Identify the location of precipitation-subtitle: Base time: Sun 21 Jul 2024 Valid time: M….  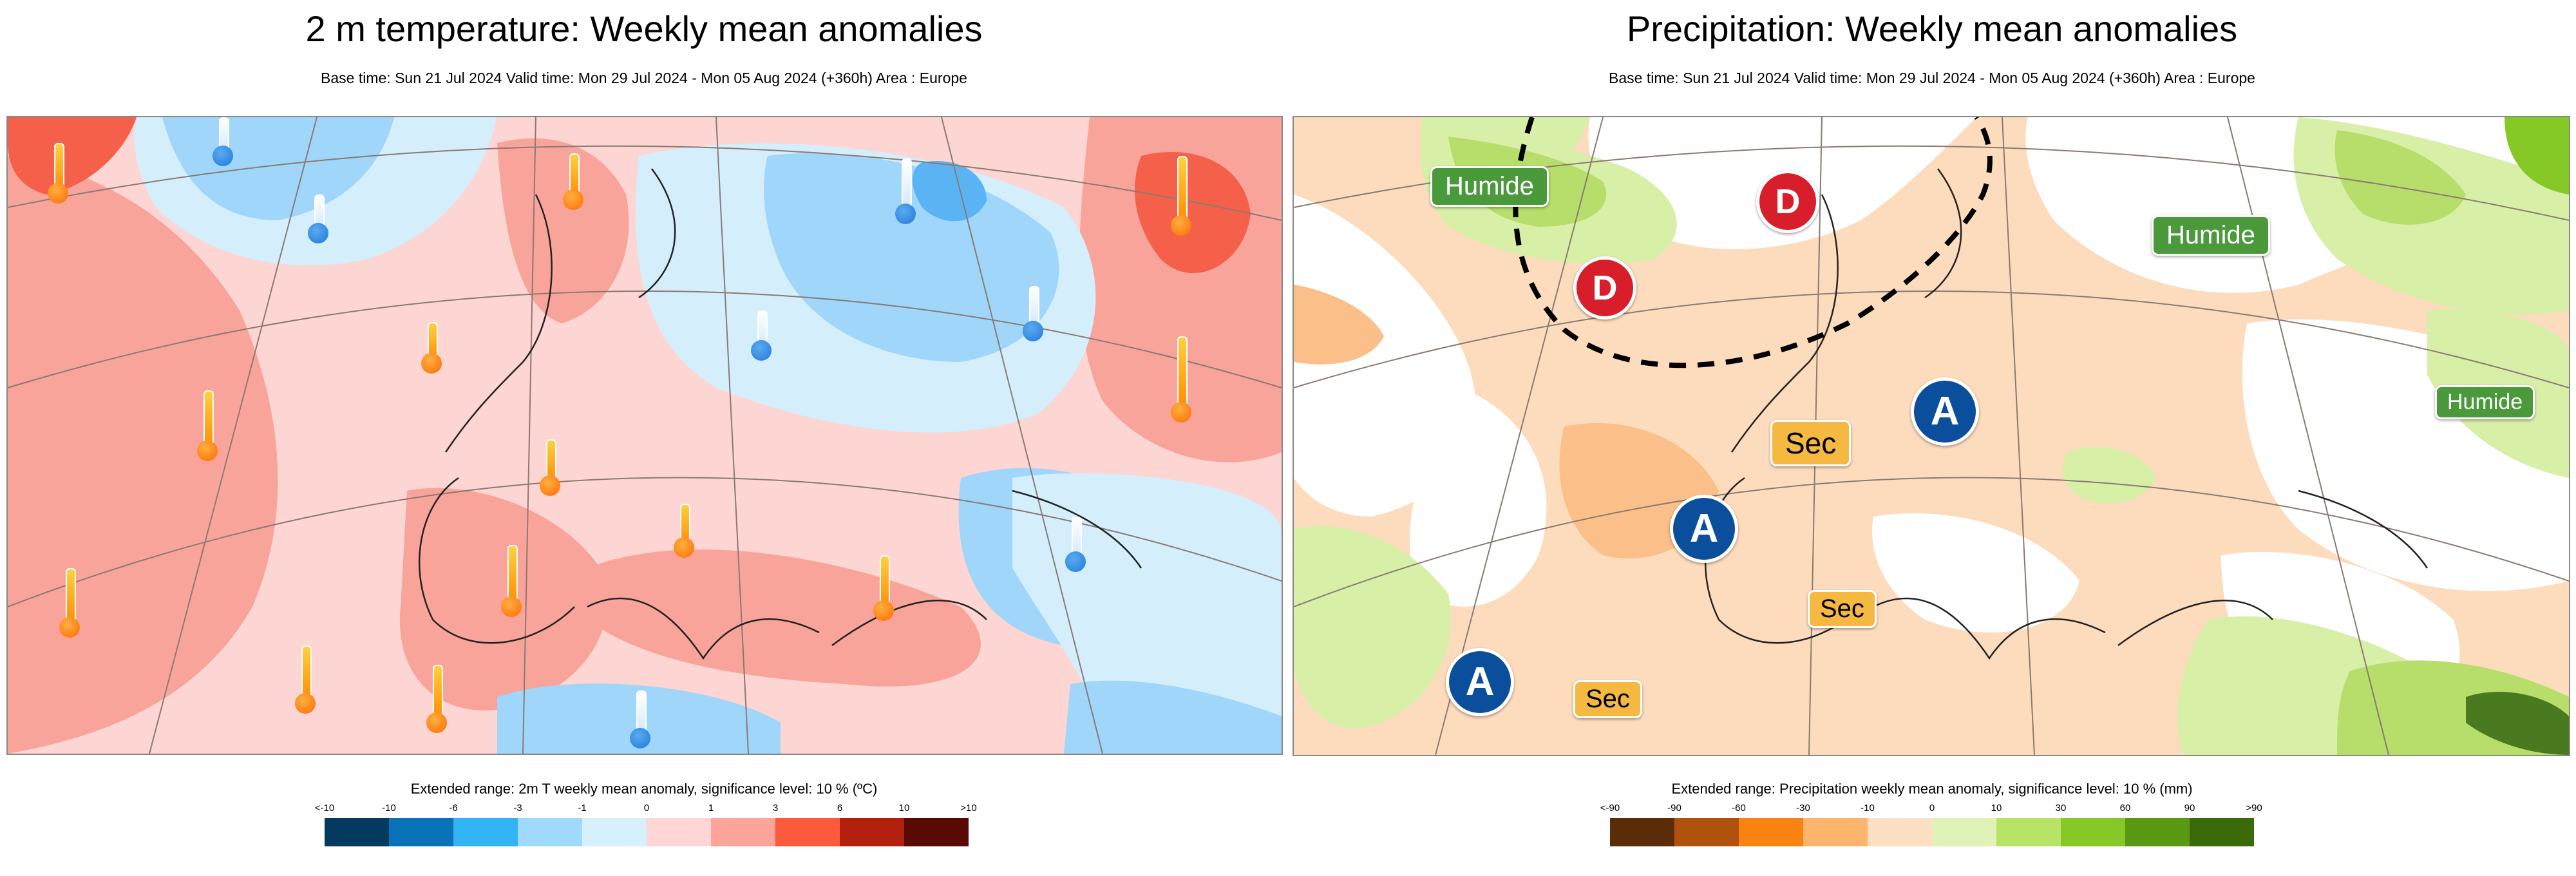
(1932, 78).